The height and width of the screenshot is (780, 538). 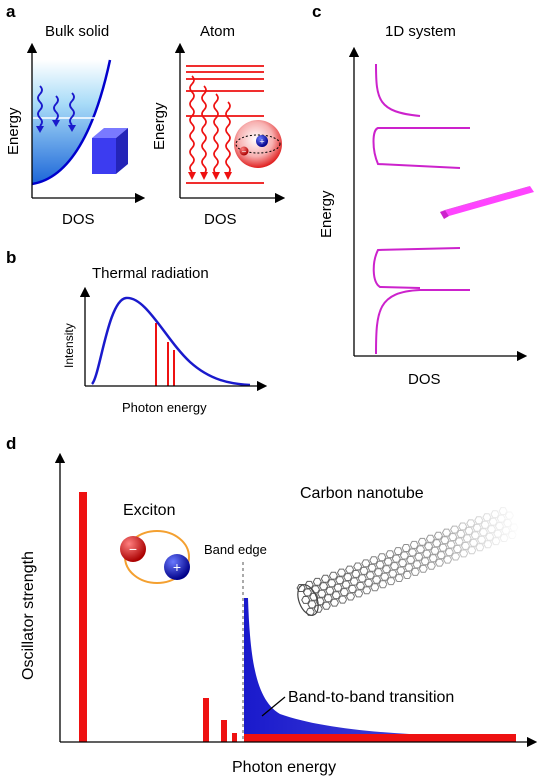 What do you see at coordinates (69, 345) in the screenshot?
I see `thermal-ylabel: Intensity` at bounding box center [69, 345].